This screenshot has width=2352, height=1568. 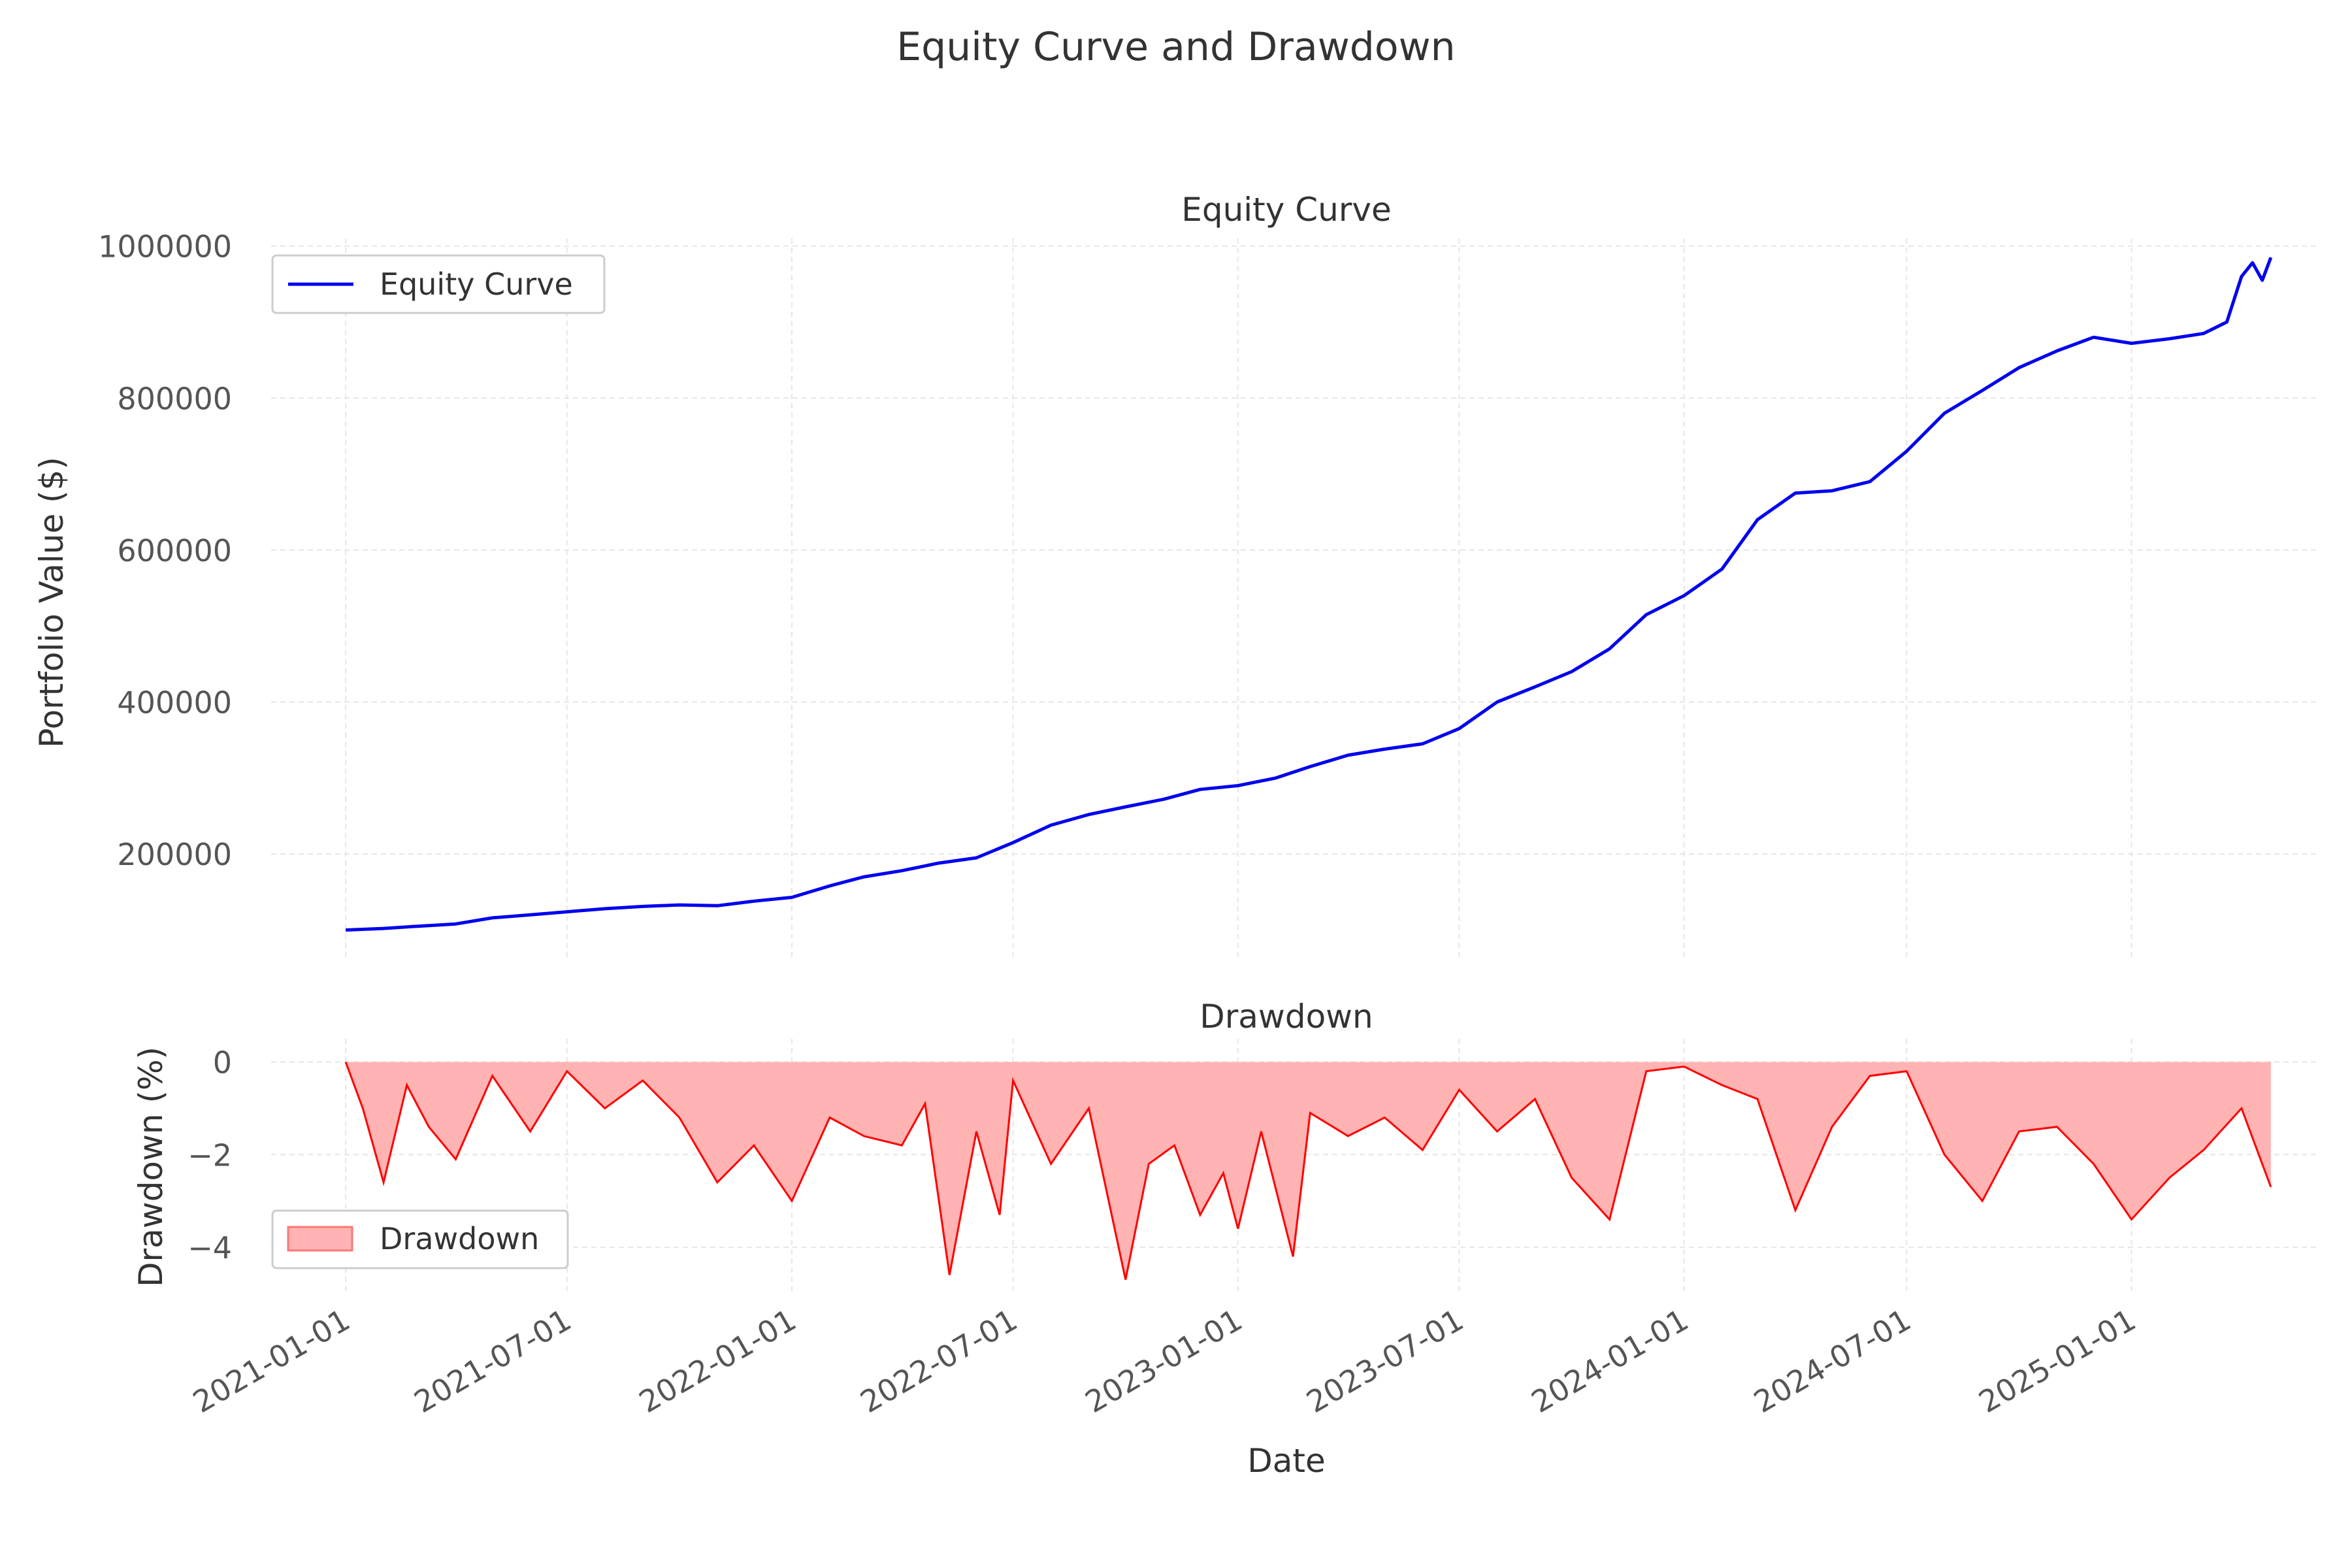 I want to click on drawdown-y-tick-label: −2, so click(x=210, y=1155).